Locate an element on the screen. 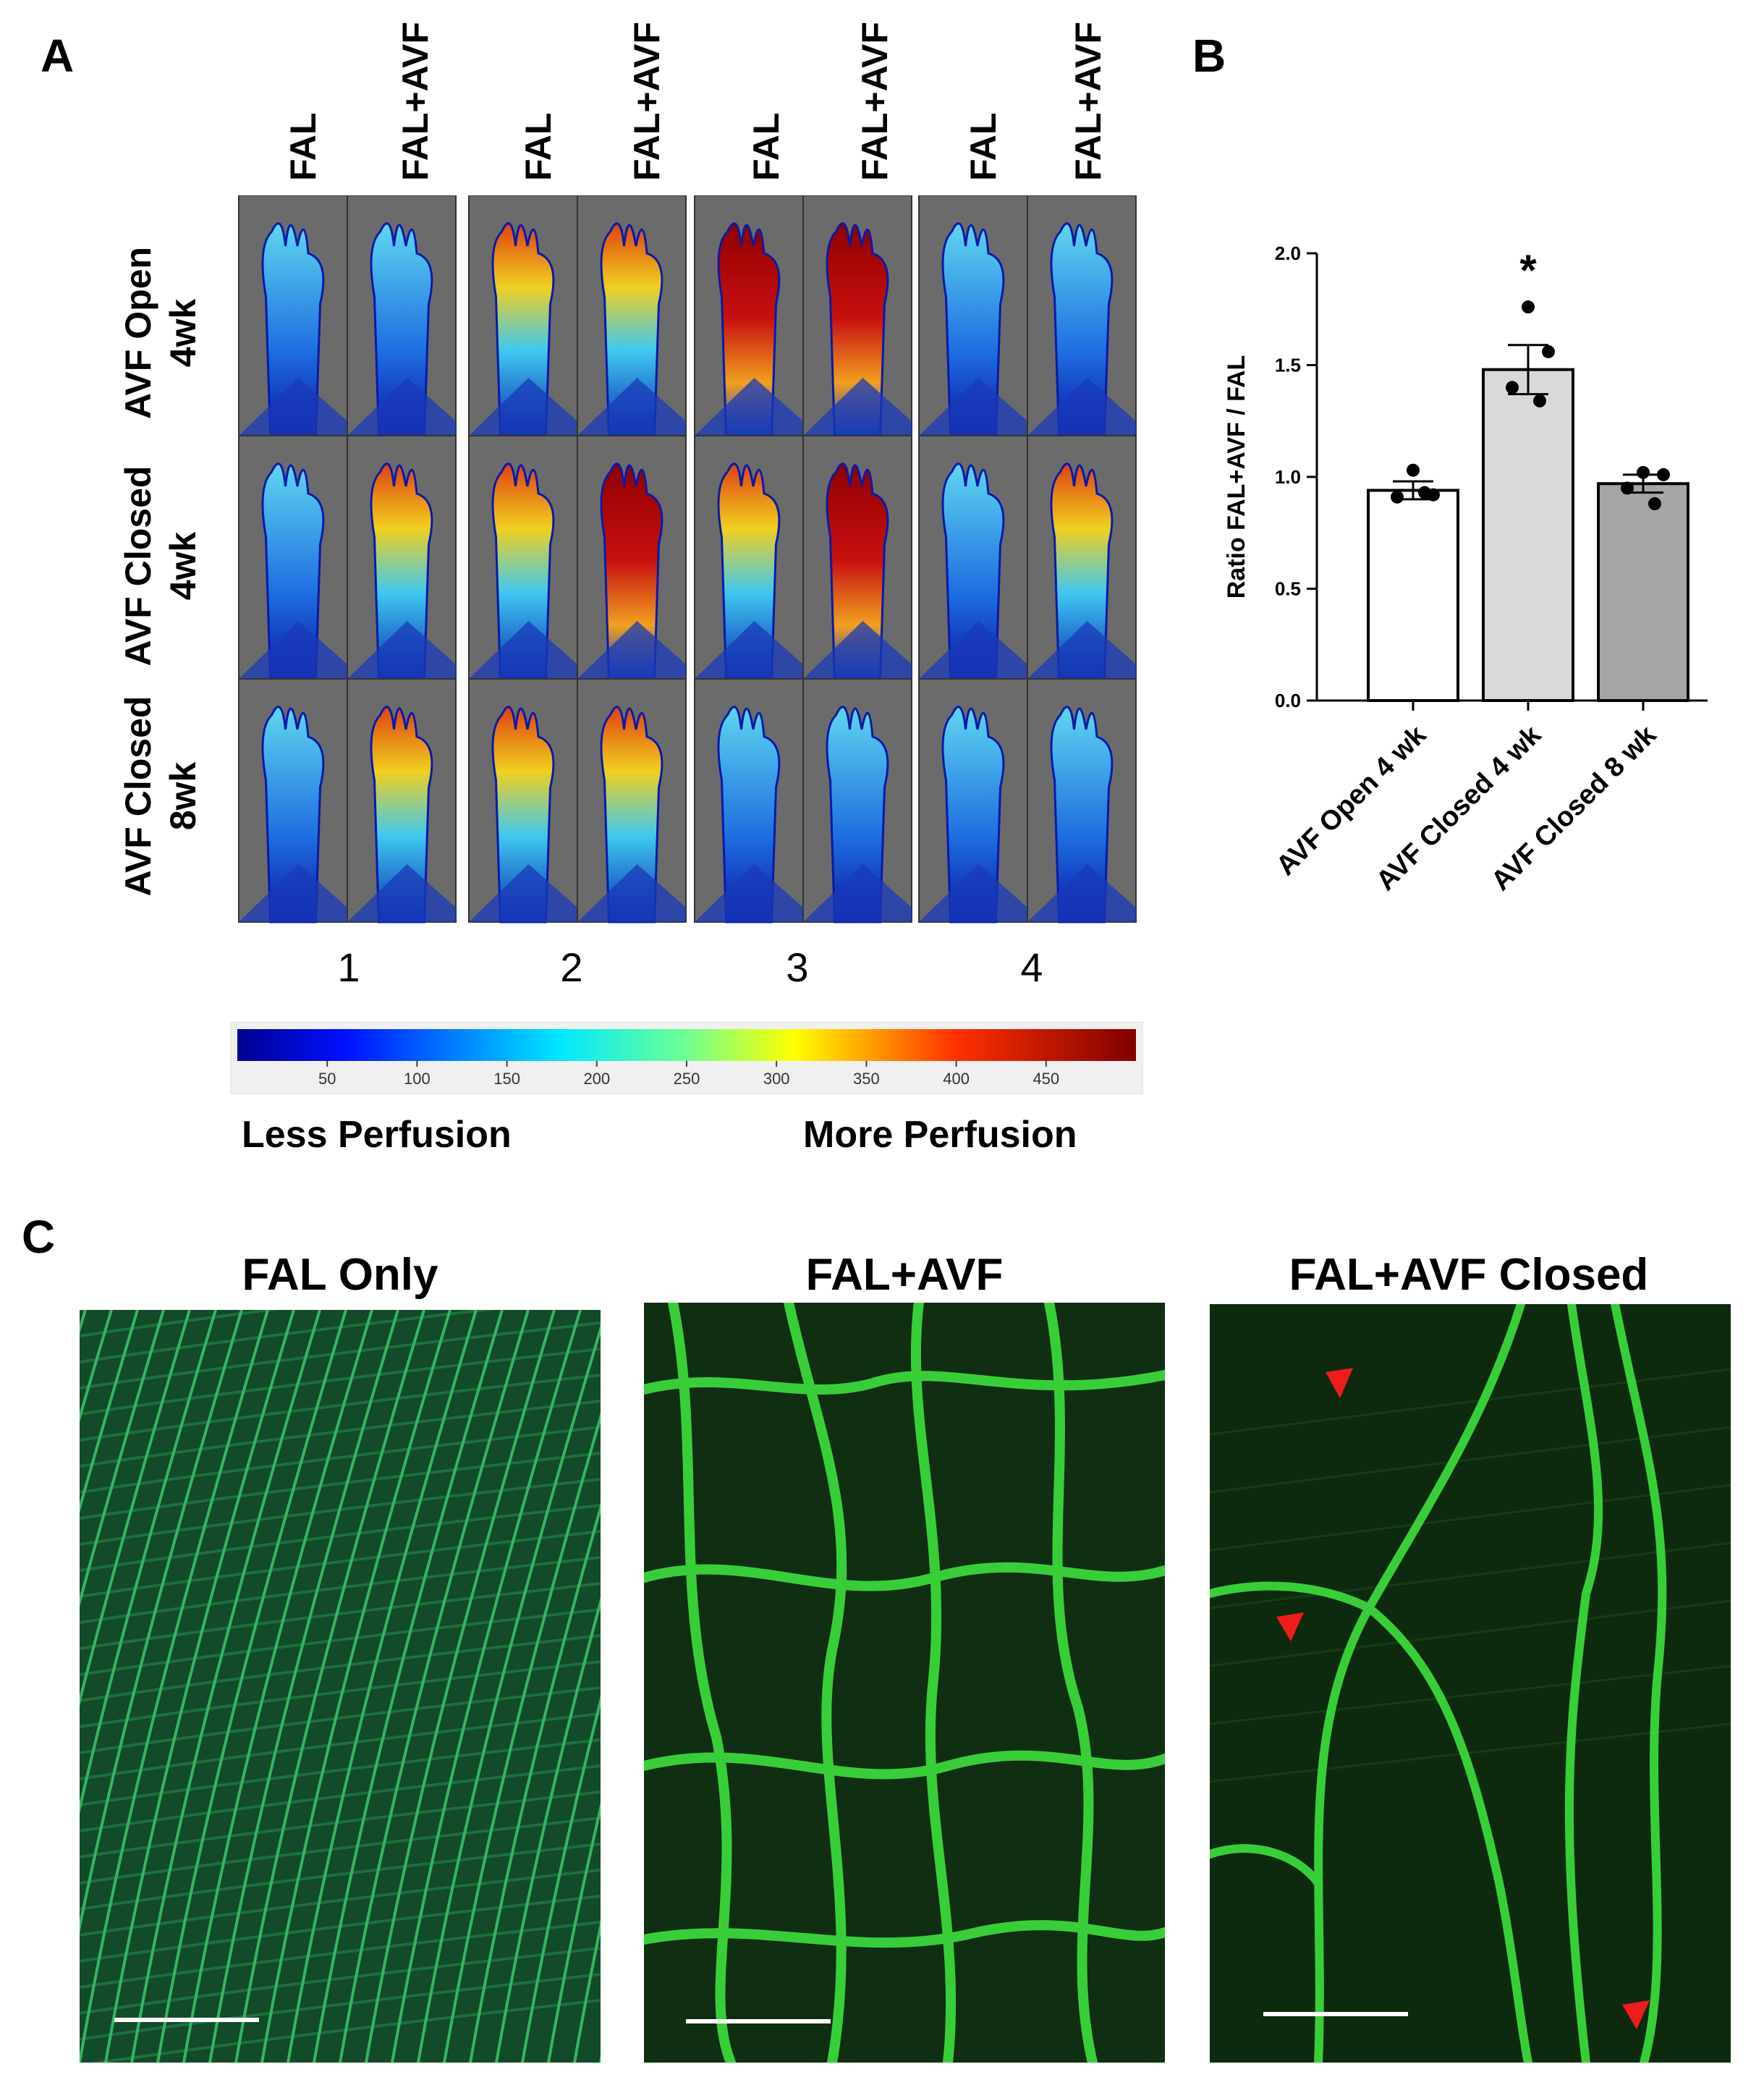 The height and width of the screenshot is (2085, 1764). row-label: AVF Closed 4wk is located at coordinates (163, 566).